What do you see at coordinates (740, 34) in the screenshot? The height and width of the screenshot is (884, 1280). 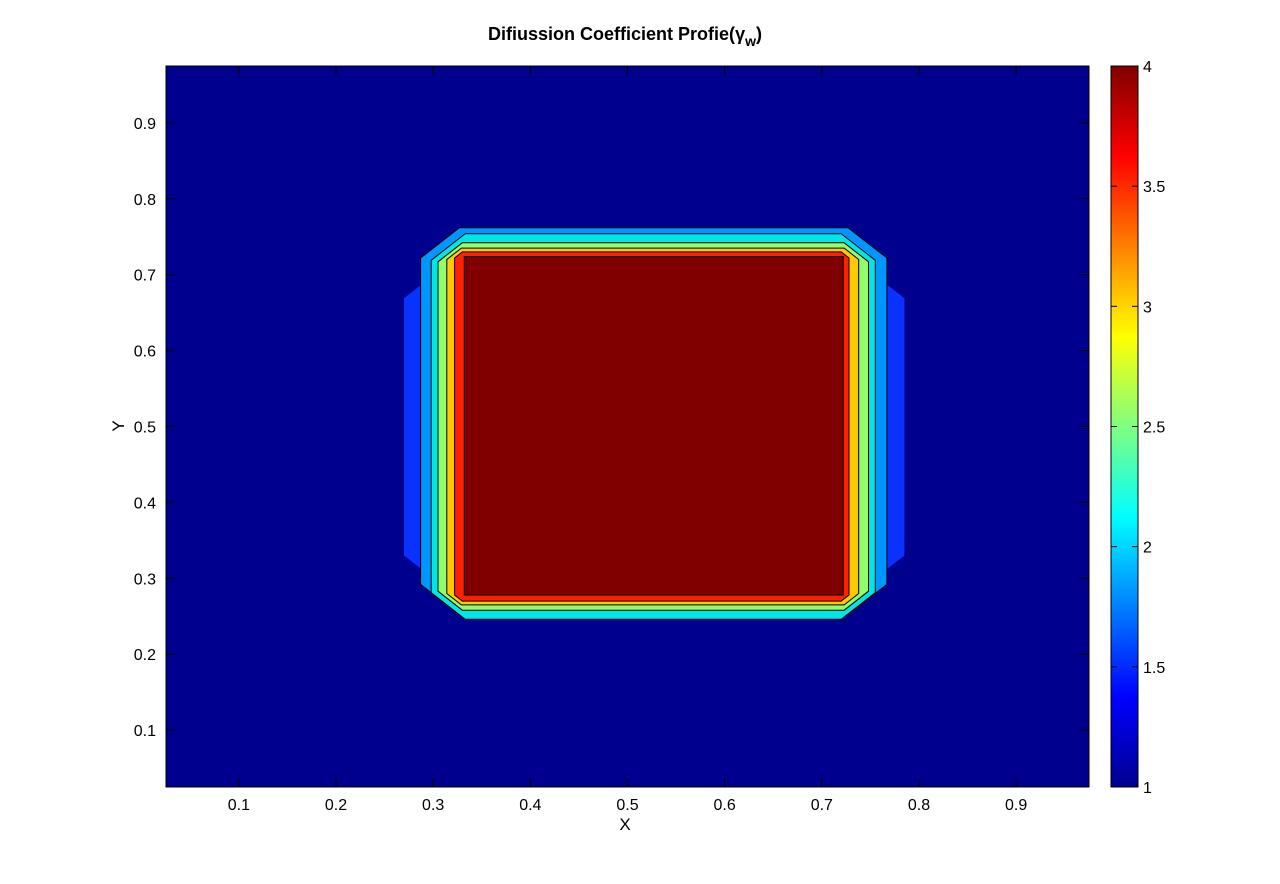 I see `chart-title-symbol: γ` at bounding box center [740, 34].